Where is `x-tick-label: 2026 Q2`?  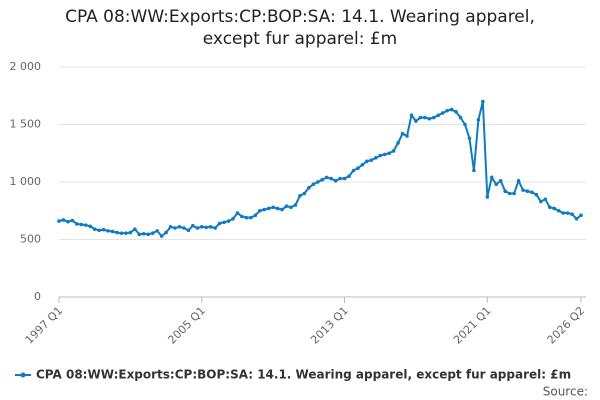
x-tick-label: 2026 Q2 is located at coordinates (566, 325).